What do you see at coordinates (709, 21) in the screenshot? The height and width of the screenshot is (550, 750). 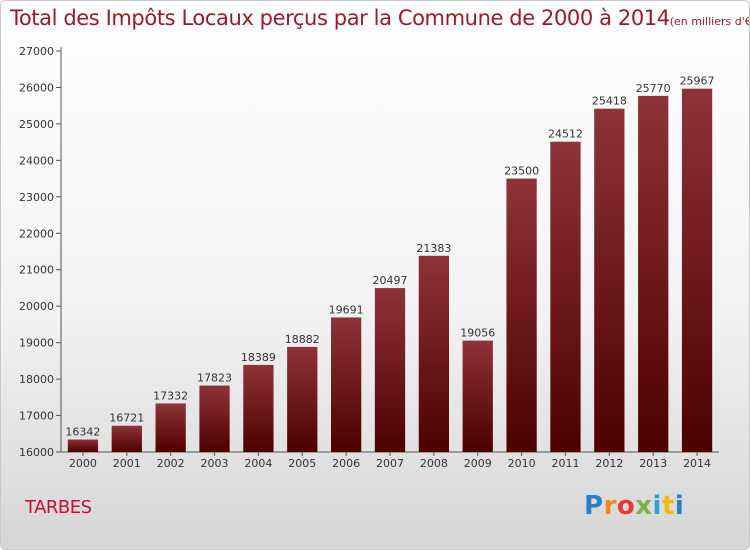 I see `unit-text: (en milliers d'€)` at bounding box center [709, 21].